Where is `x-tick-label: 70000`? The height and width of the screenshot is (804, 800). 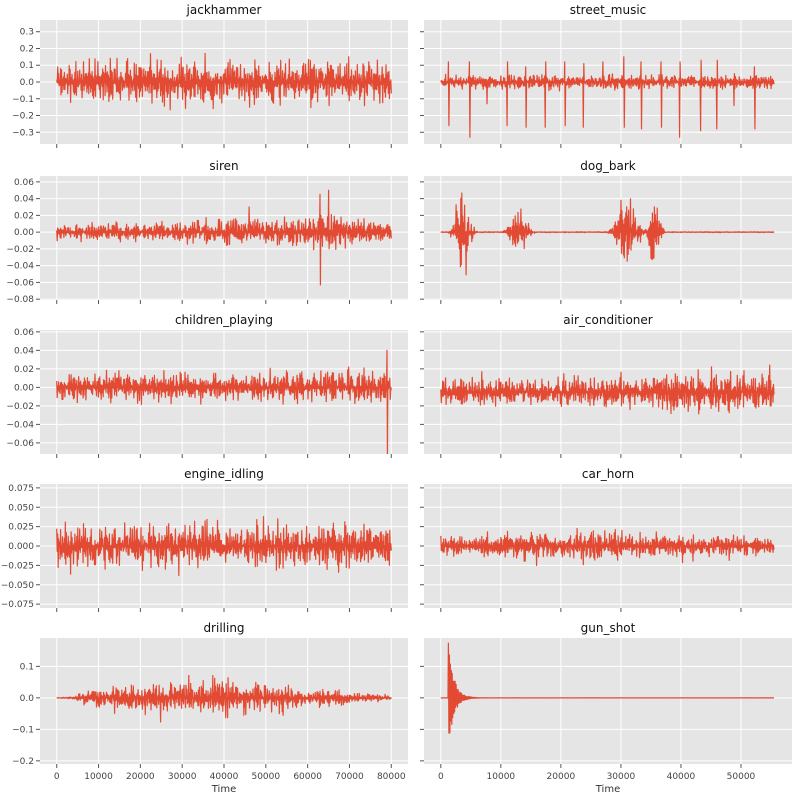 x-tick-label: 70000 is located at coordinates (349, 777).